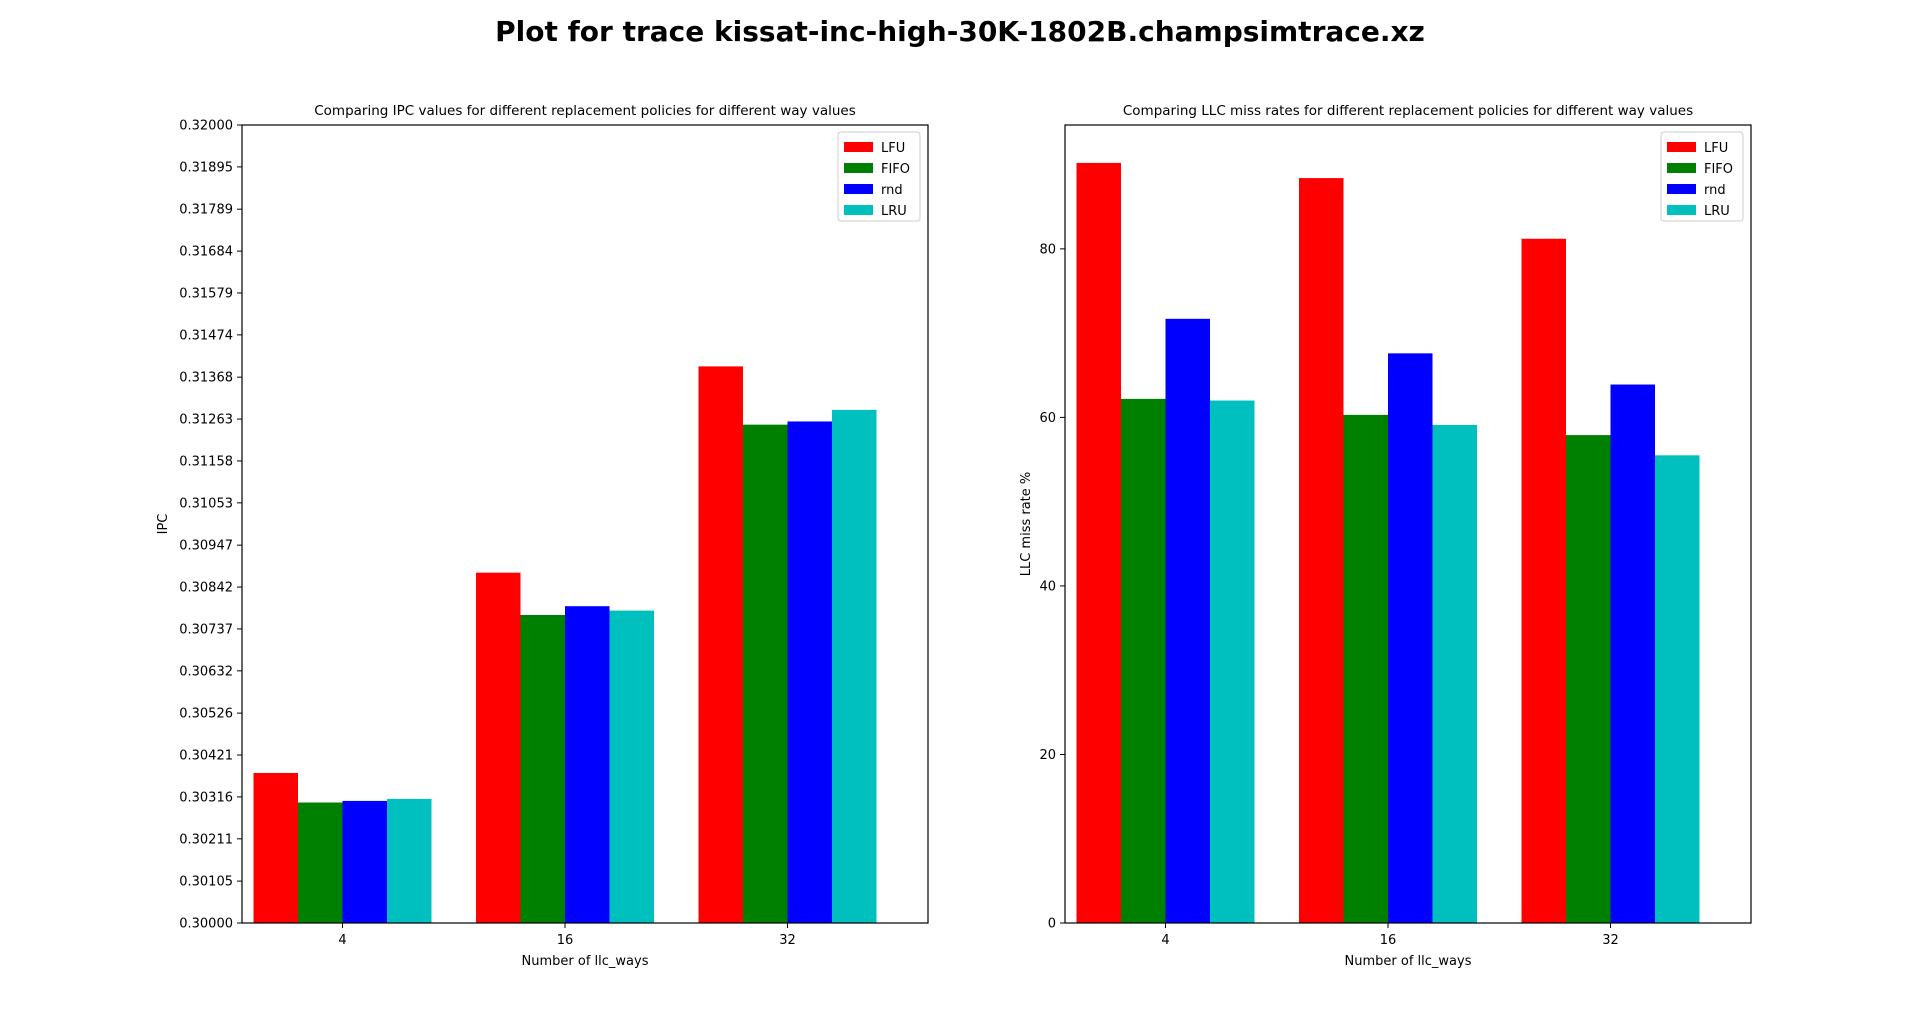 This screenshot has width=1920, height=1028. What do you see at coordinates (206, 546) in the screenshot?
I see `y-tick-label: 0.30947` at bounding box center [206, 546].